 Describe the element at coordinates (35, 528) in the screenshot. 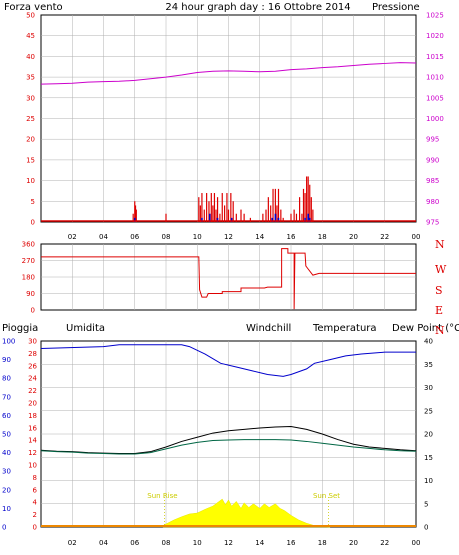

I see `rain-tick-0: 0` at that location.